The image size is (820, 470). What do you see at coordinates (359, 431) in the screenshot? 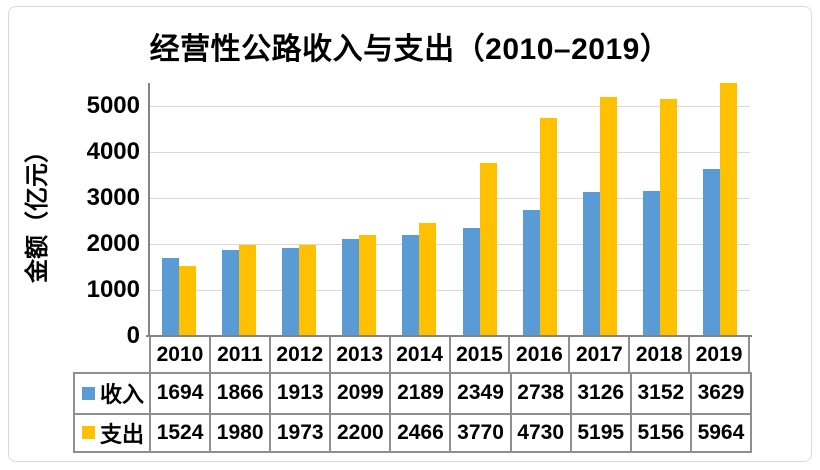
I see `table-value-支出-2013: 2200` at bounding box center [359, 431].